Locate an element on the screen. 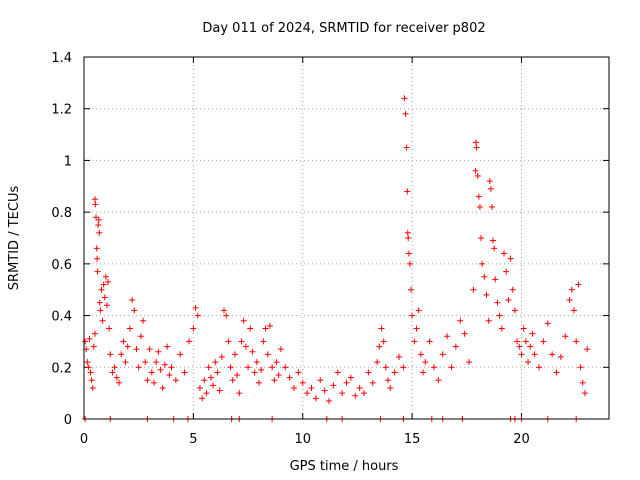 The image size is (640, 480). y-tick-label: 0.6 is located at coordinates (61, 265).